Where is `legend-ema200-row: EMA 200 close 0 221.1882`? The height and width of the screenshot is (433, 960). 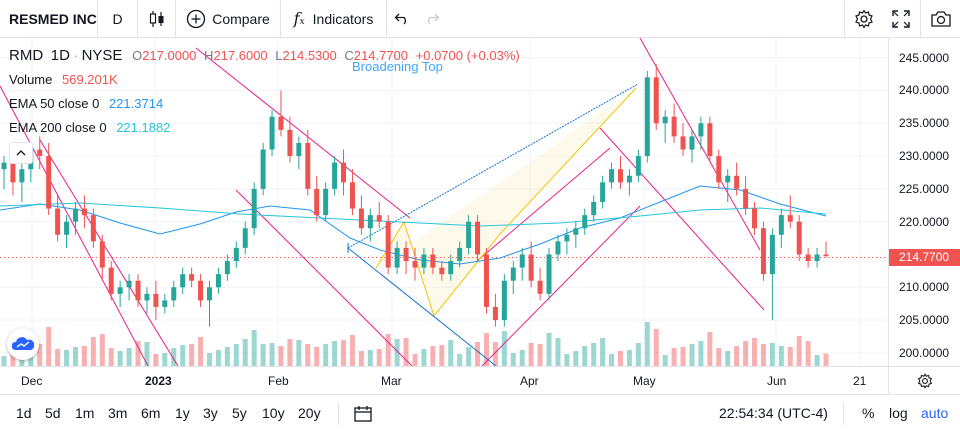 legend-ema200-row: EMA 200 close 0 221.1882 is located at coordinates (89, 127).